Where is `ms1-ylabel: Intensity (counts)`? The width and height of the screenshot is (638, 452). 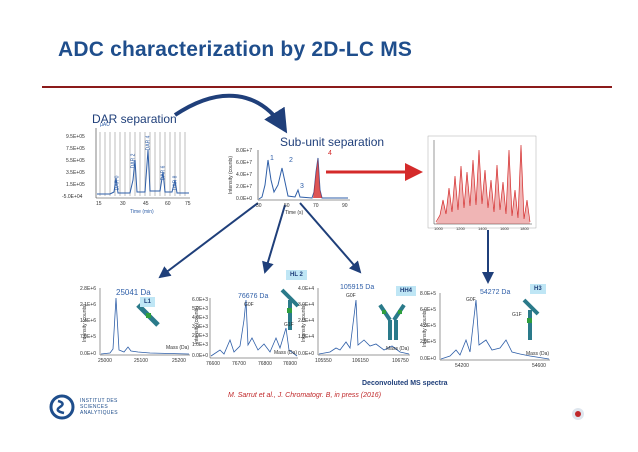
ms1-ylabel: Intensity (counts) is located at coordinates (85, 323).